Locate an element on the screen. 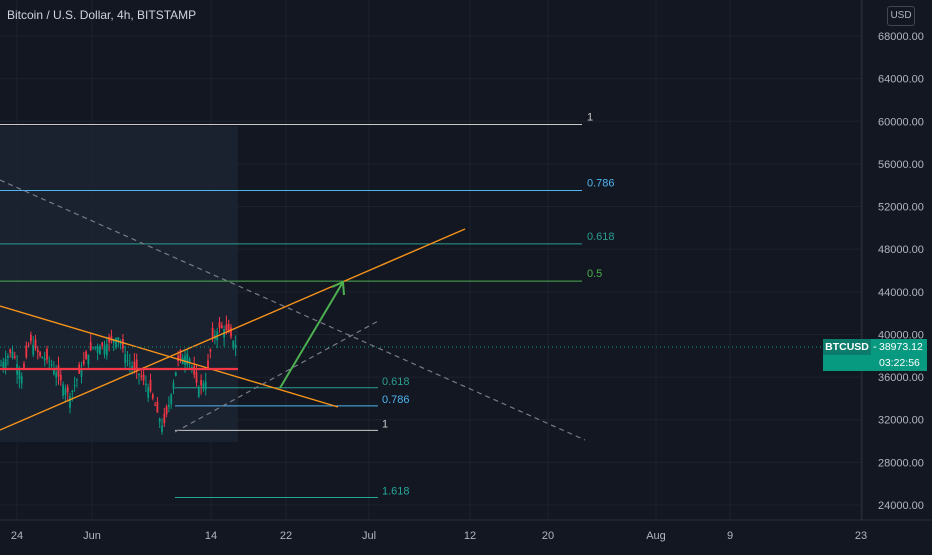  price-tag-symbol: BTCUSD is located at coordinates (847, 347).